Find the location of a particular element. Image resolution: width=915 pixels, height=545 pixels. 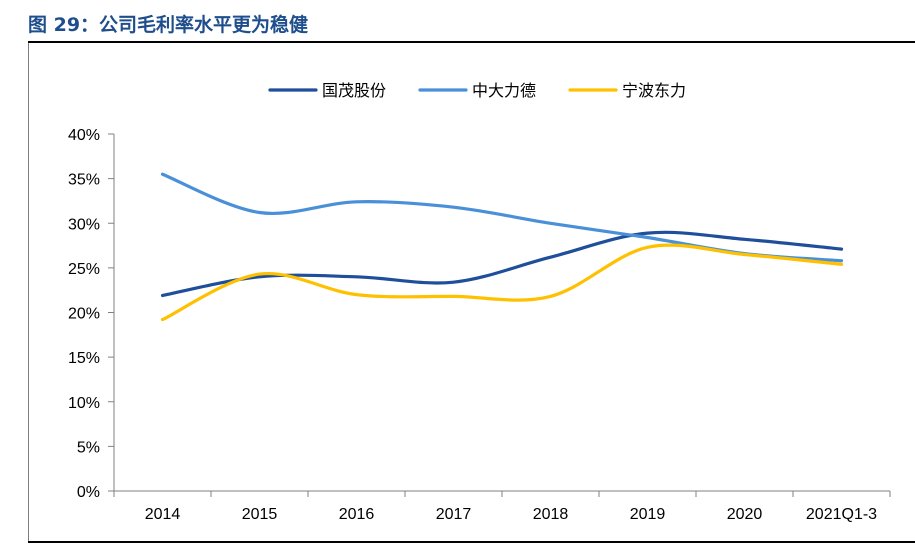

y-tick-label: 40% is located at coordinates (84, 135).